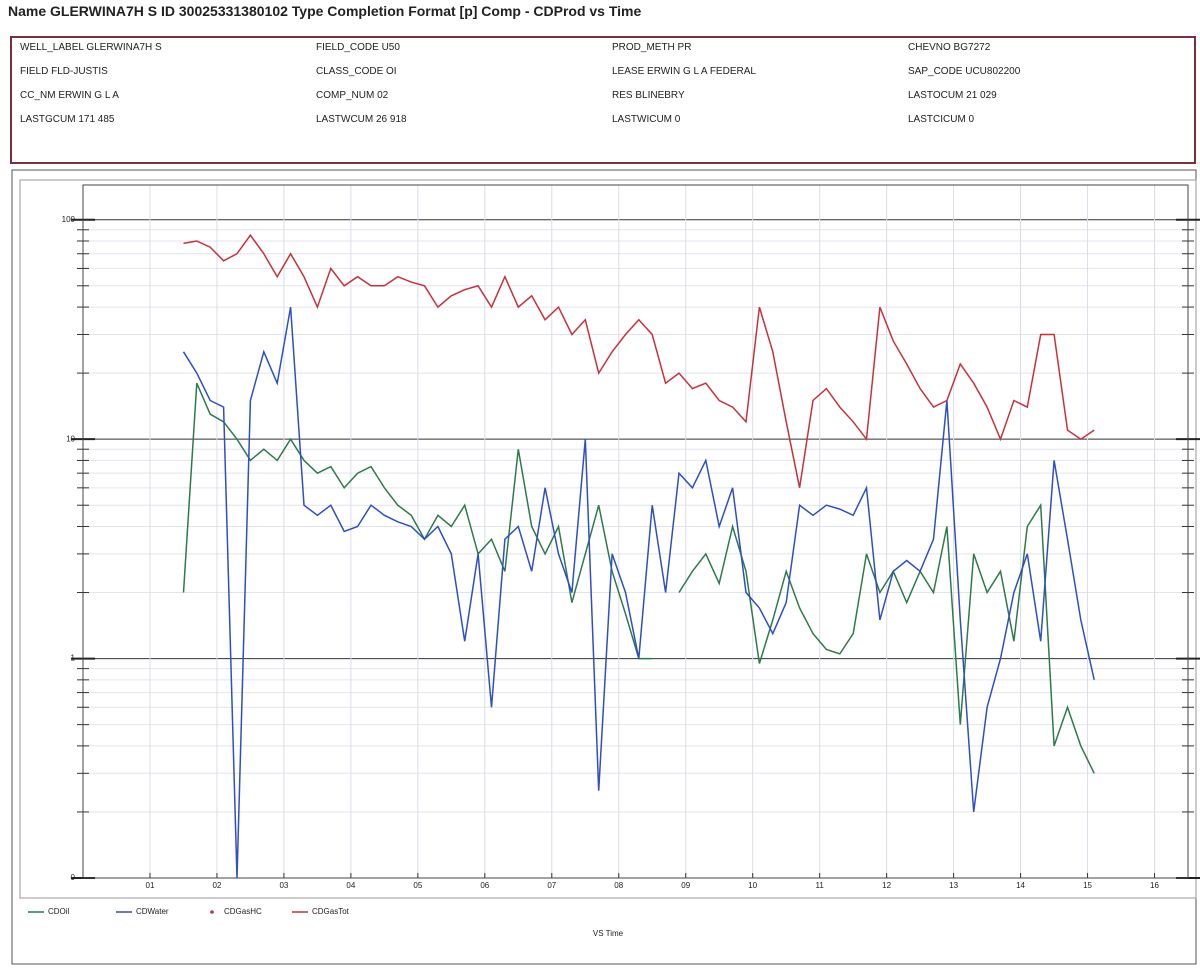 The image size is (1200, 968). What do you see at coordinates (69, 95) in the screenshot?
I see `info-field: CC_NM ERWIN G L A` at bounding box center [69, 95].